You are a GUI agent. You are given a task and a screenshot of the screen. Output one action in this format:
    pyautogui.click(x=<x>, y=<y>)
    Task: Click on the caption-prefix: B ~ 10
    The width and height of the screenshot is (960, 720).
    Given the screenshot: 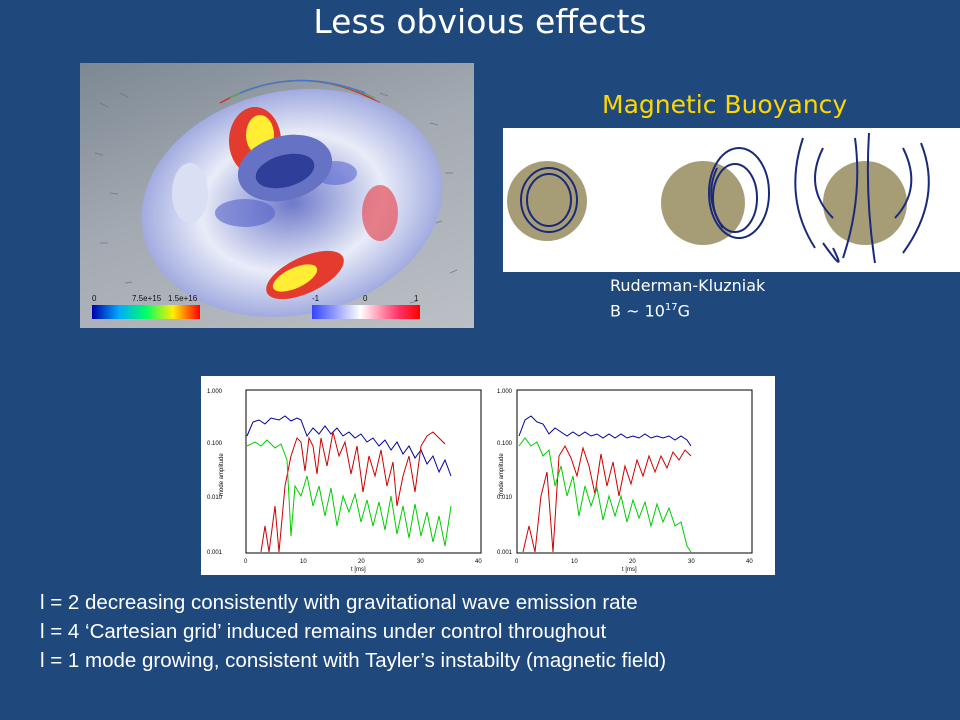 What is the action you would take?
    pyautogui.click(x=637, y=311)
    